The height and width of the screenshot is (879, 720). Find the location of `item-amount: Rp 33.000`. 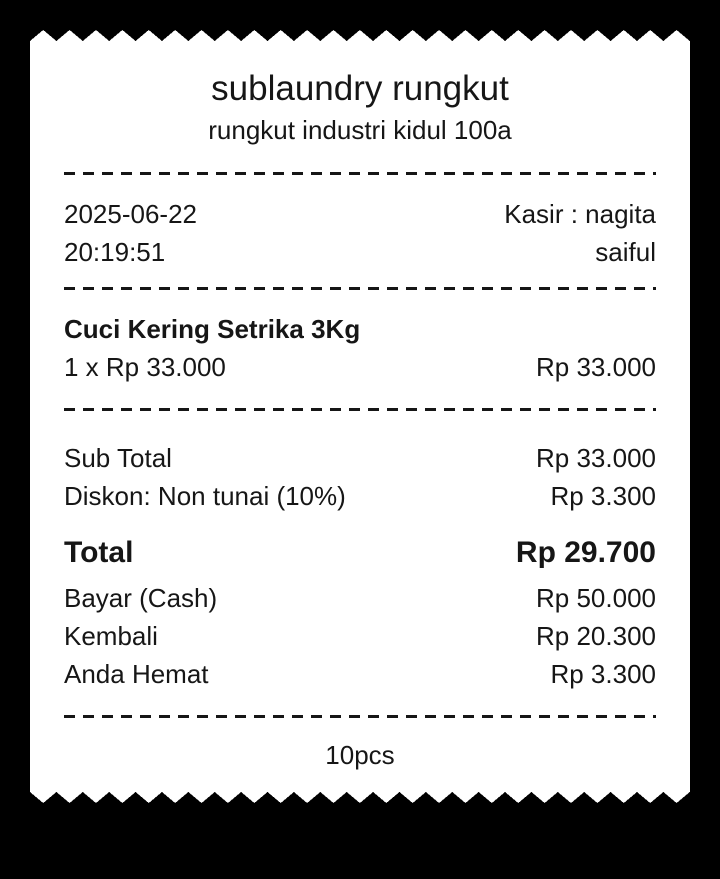

item-amount: Rp 33.000 is located at coordinates (596, 367).